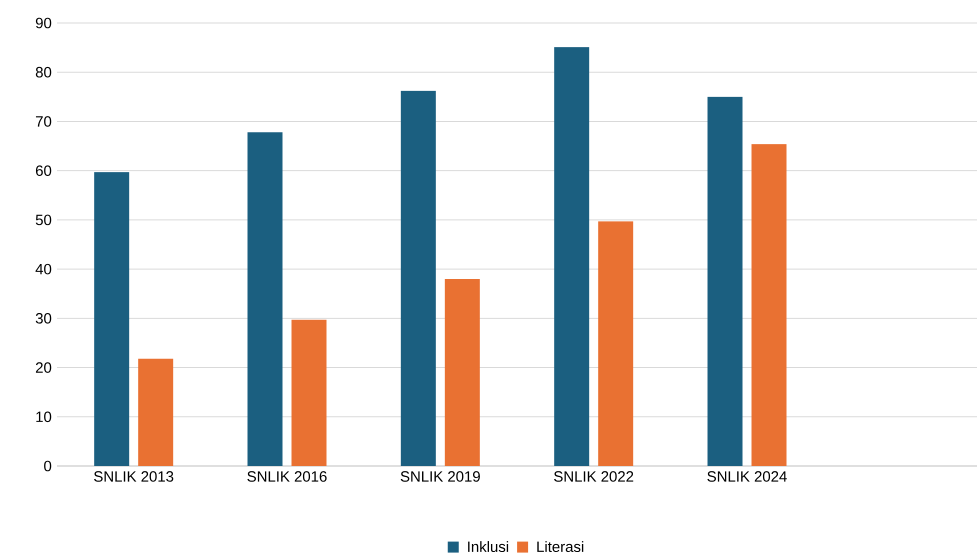  What do you see at coordinates (44, 269) in the screenshot?
I see `y-tick-label: 40` at bounding box center [44, 269].